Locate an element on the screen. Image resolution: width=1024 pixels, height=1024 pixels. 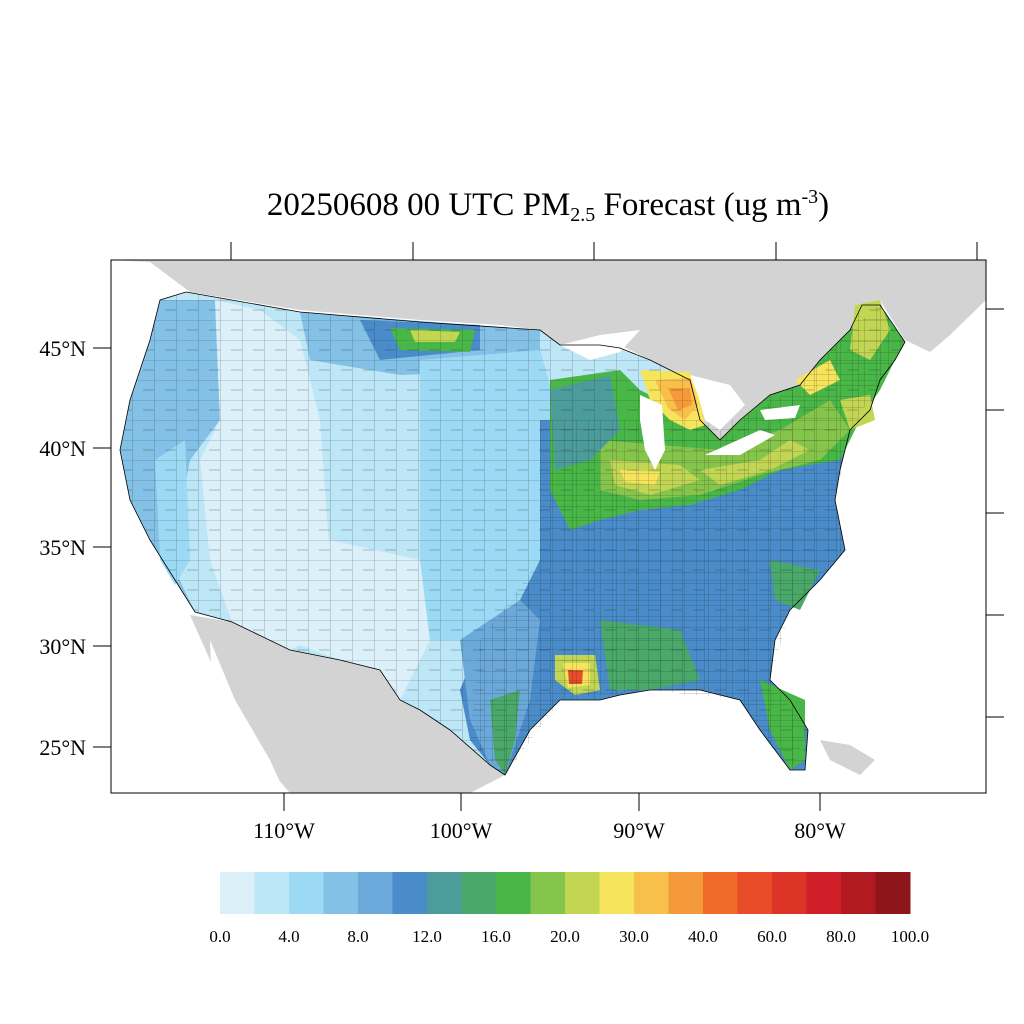
lon-label-90: 90°W is located at coordinates (639, 830).